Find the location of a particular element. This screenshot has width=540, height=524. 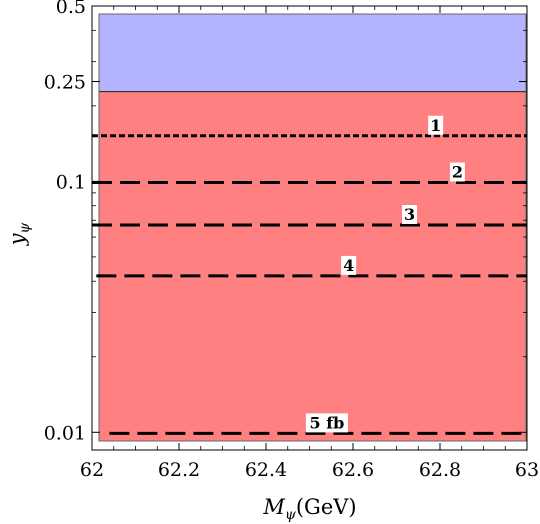

contour-label-3: 3 is located at coordinates (409, 214).